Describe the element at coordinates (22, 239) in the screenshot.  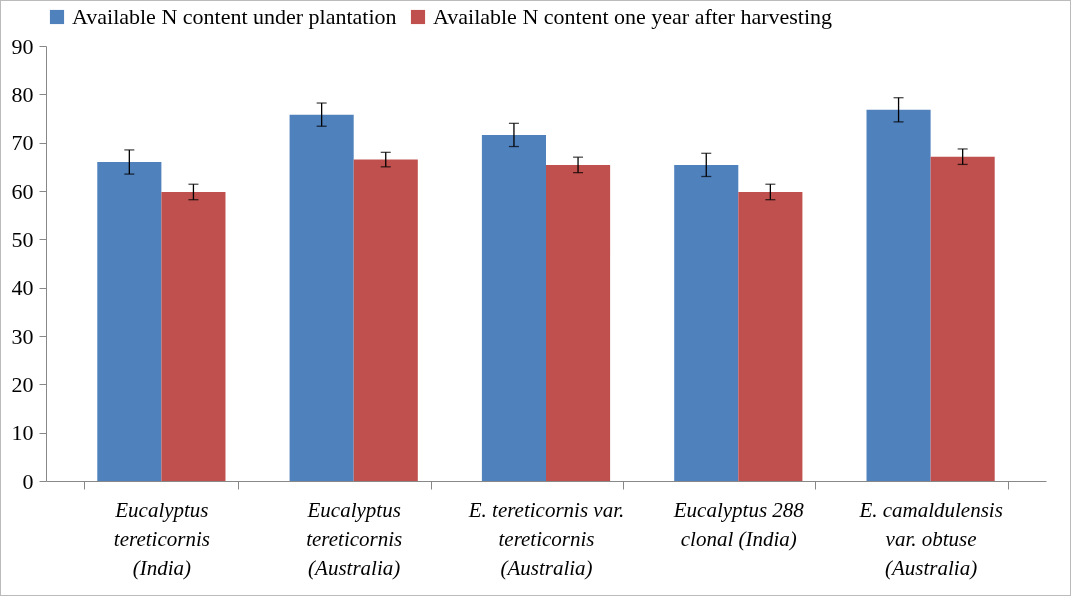
I see `y-tick-label: 50` at that location.